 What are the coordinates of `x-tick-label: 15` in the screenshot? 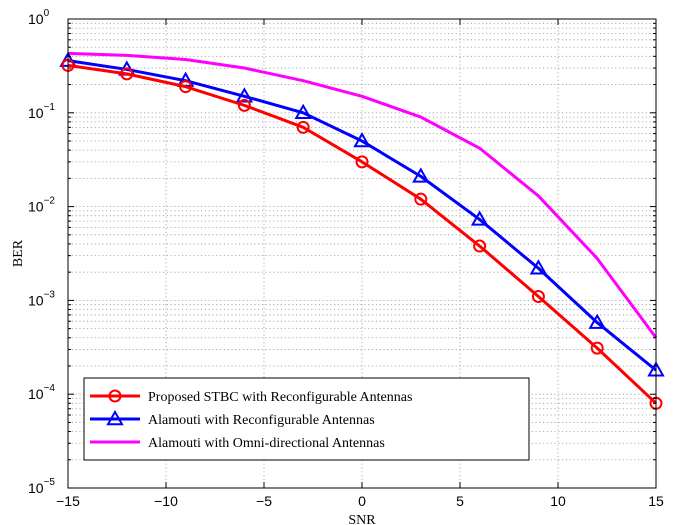 It's located at (656, 501).